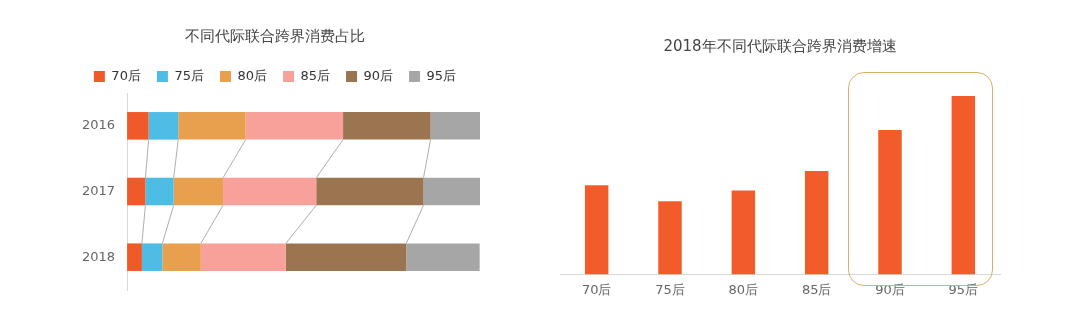 This screenshot has width=1080, height=326. Describe the element at coordinates (670, 289) in the screenshot. I see `x-tick-label: 75后` at that location.